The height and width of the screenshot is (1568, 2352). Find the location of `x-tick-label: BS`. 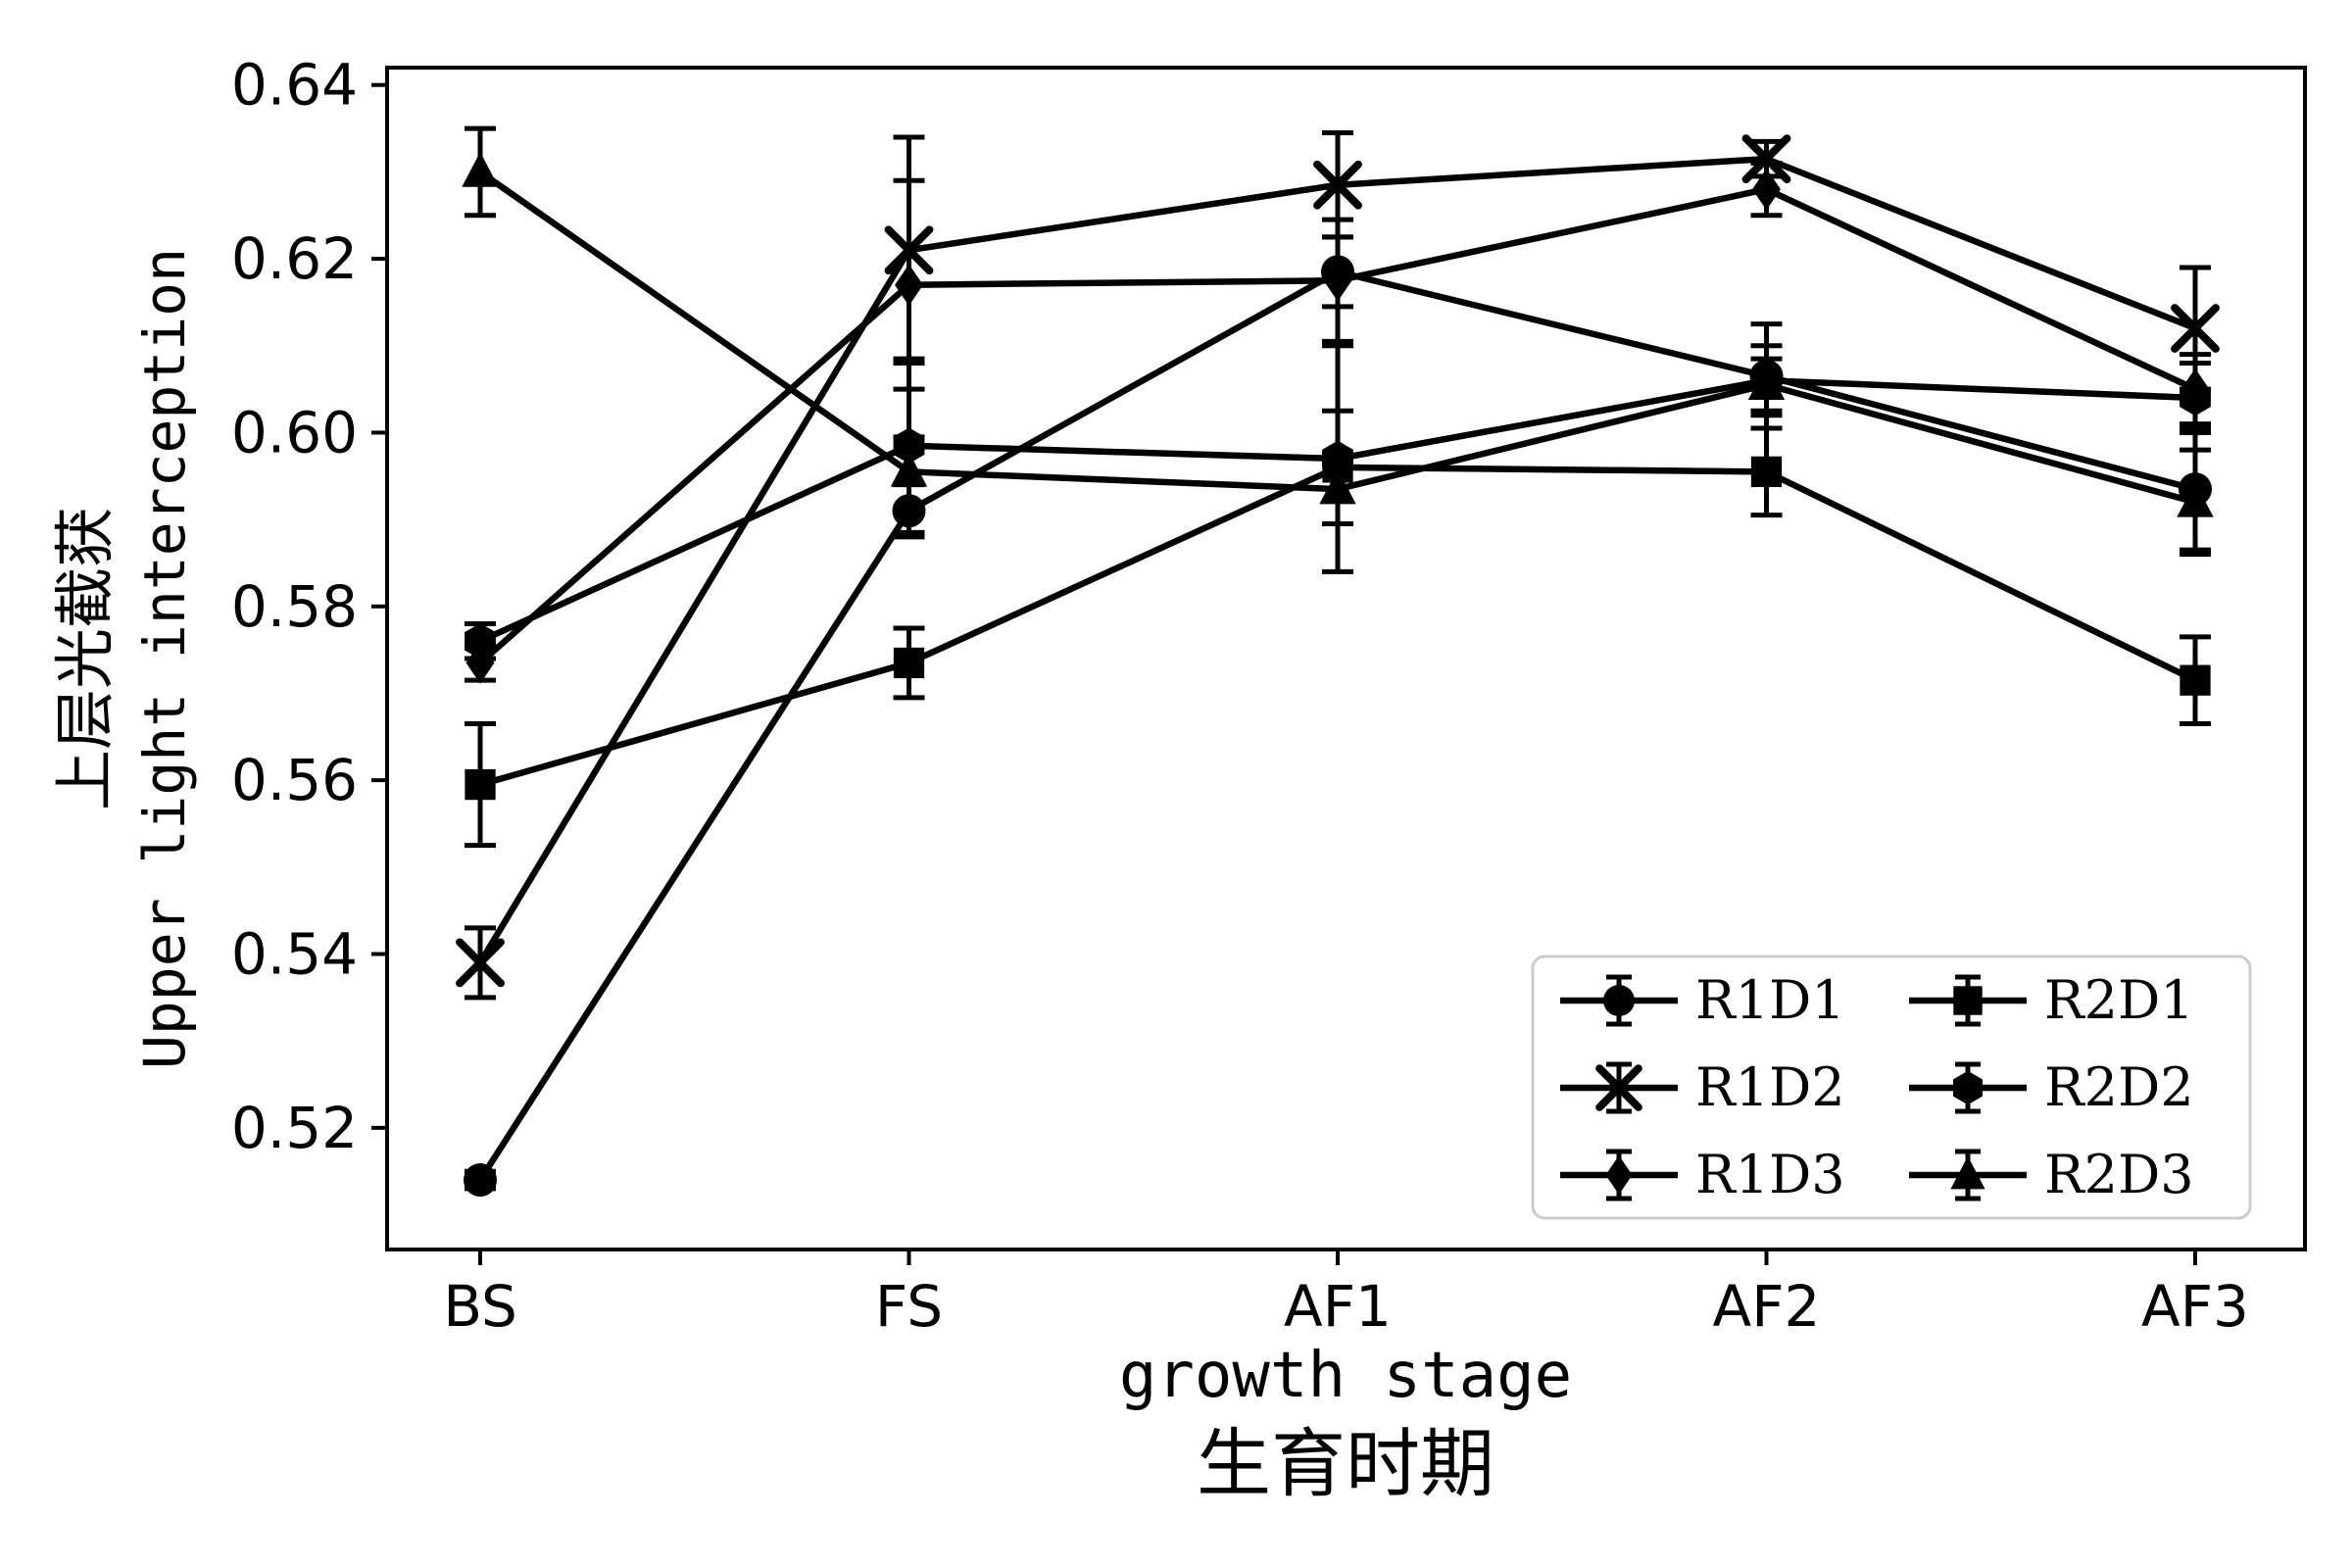

x-tick-label: BS is located at coordinates (480, 1306).